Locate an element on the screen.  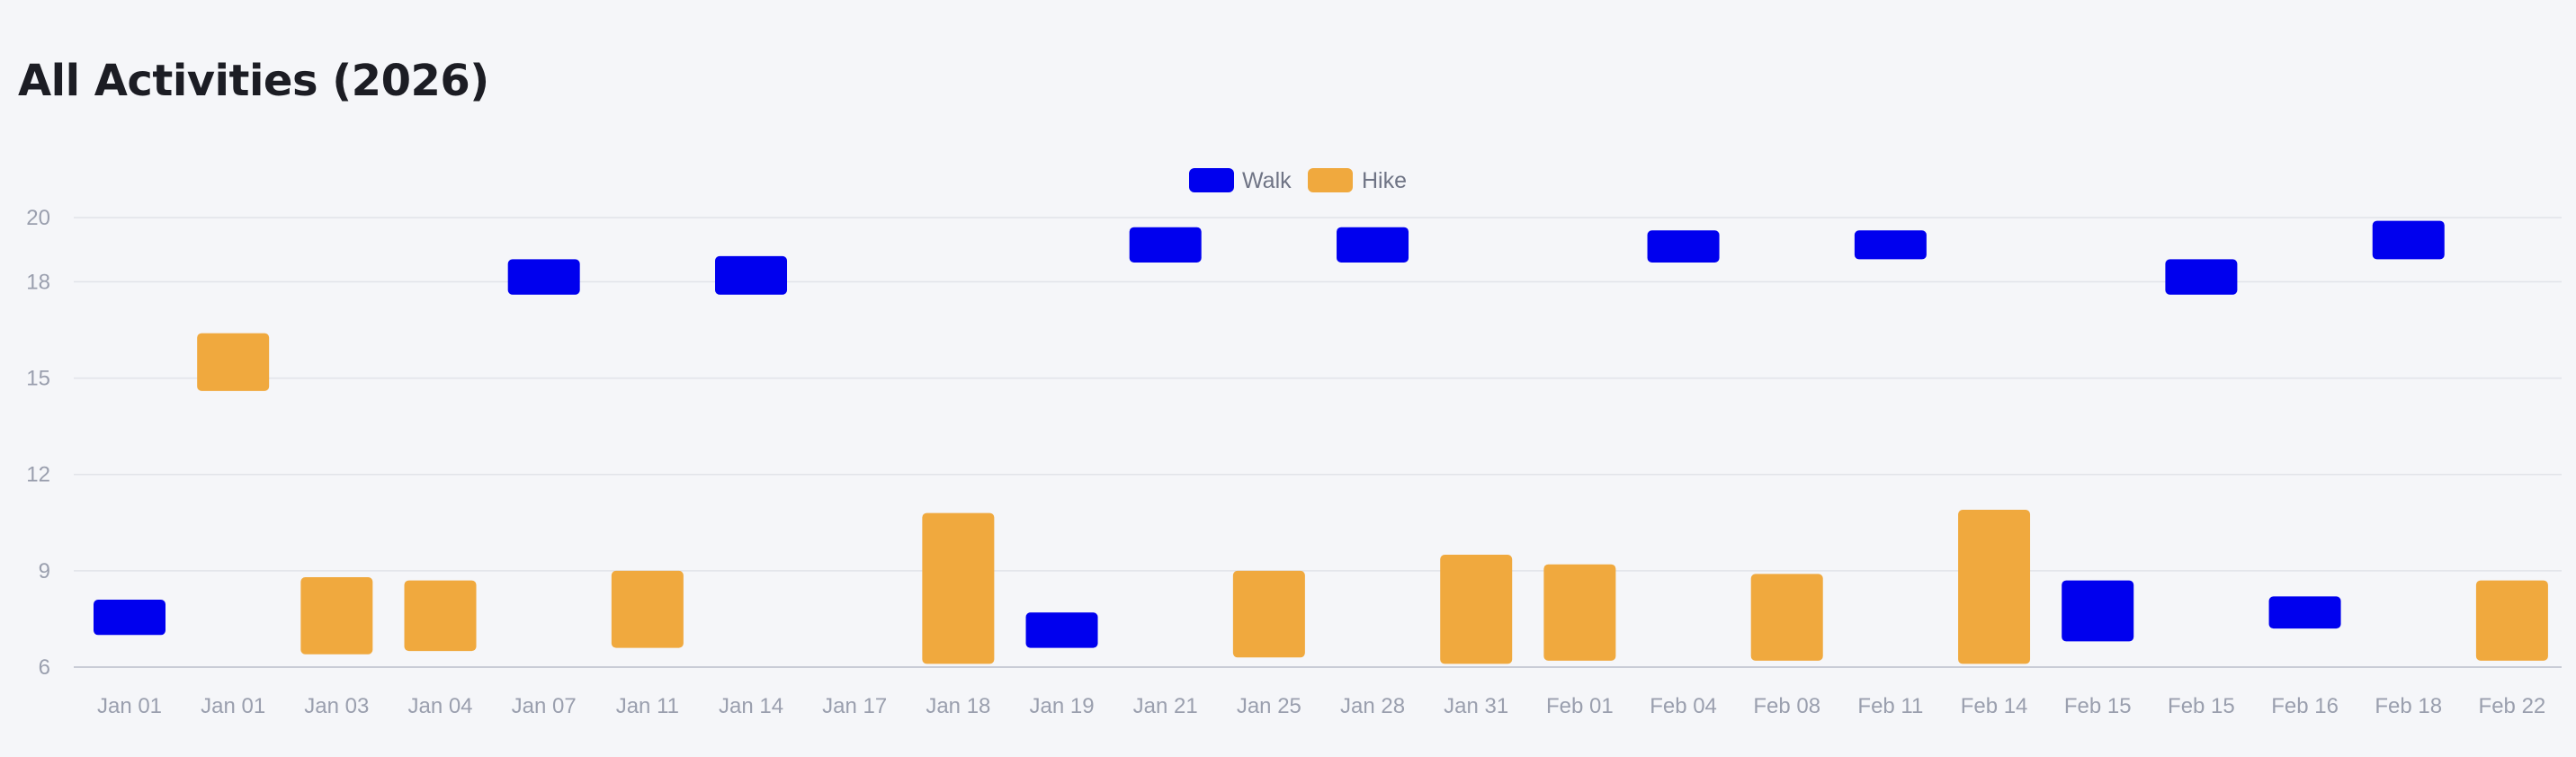
x-tick-label: Feb 14 is located at coordinates (1994, 706).